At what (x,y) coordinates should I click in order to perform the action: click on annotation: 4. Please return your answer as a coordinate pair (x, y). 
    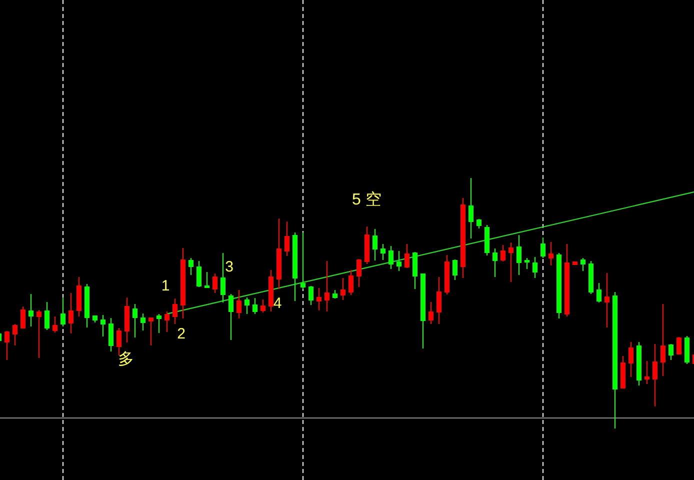
    Looking at the image, I should click on (277, 303).